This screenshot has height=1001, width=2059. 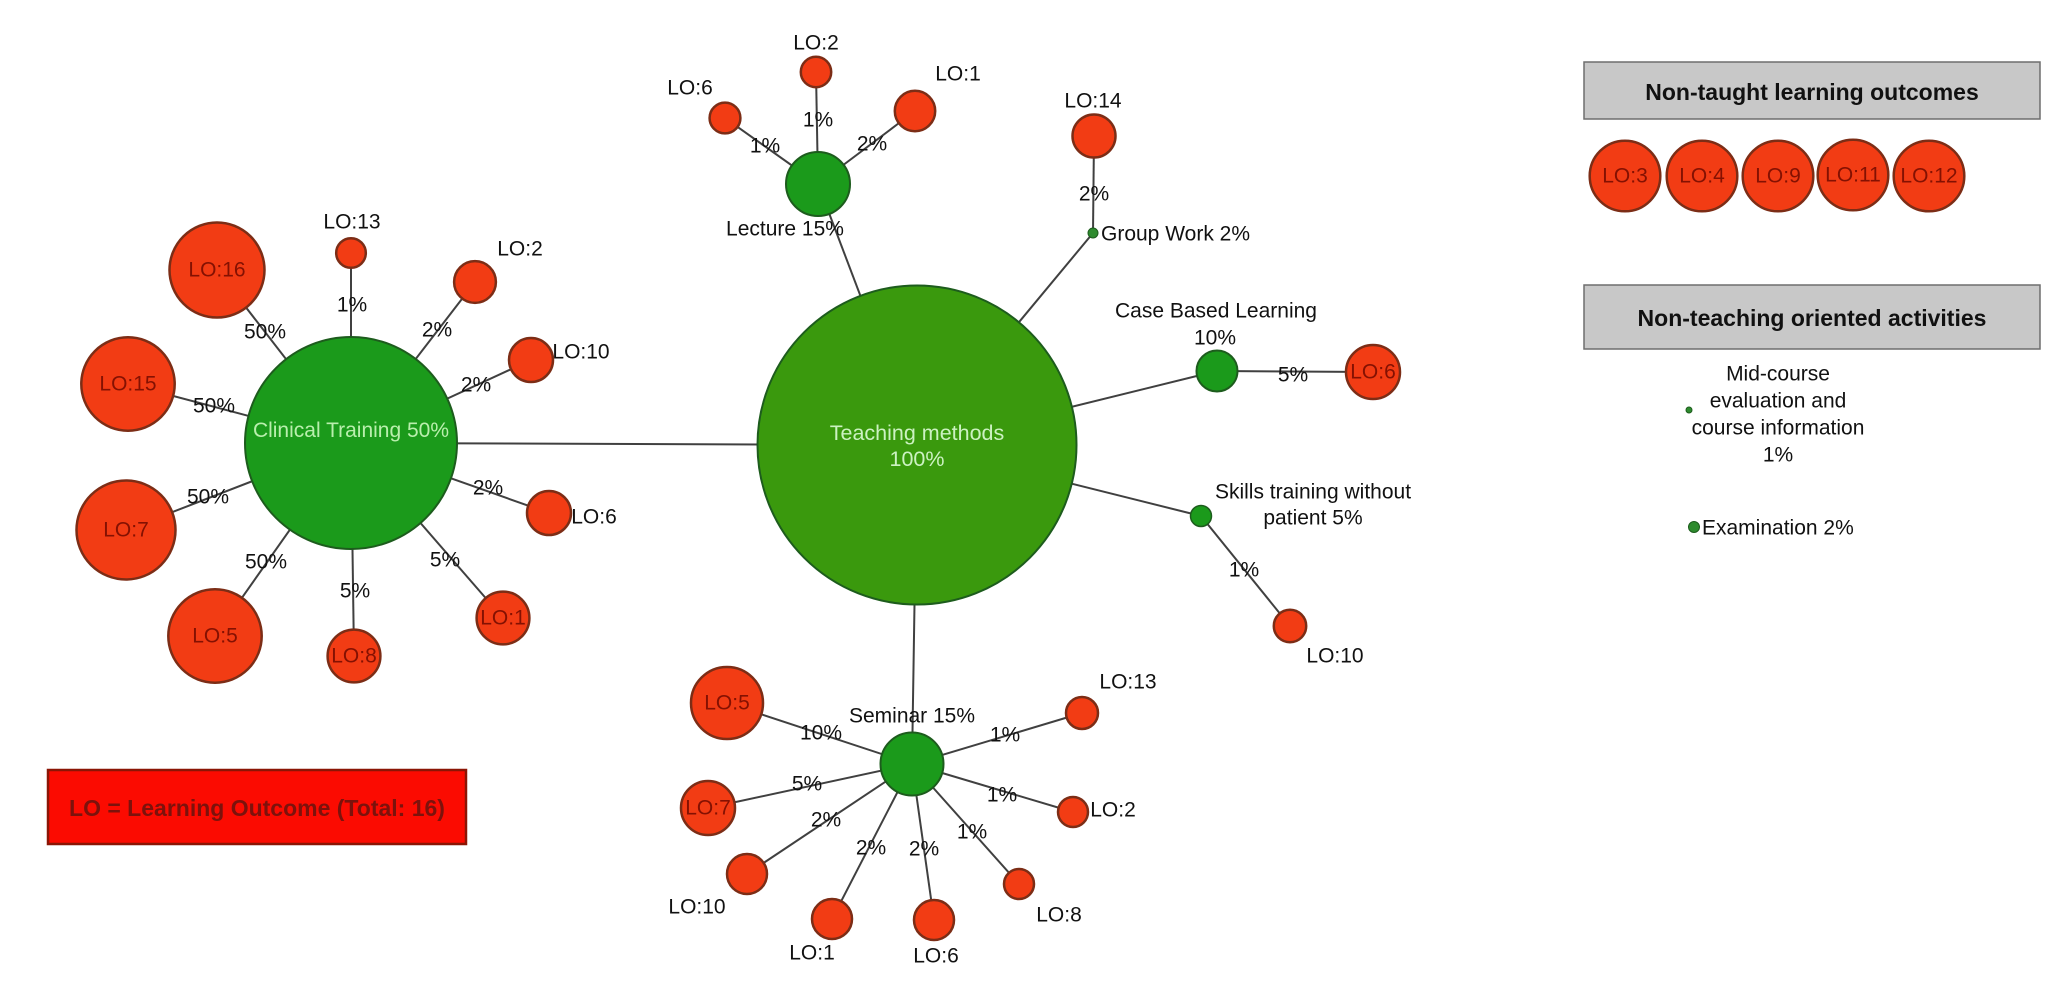 I want to click on svg-text: Lecture 15%, so click(x=785, y=229).